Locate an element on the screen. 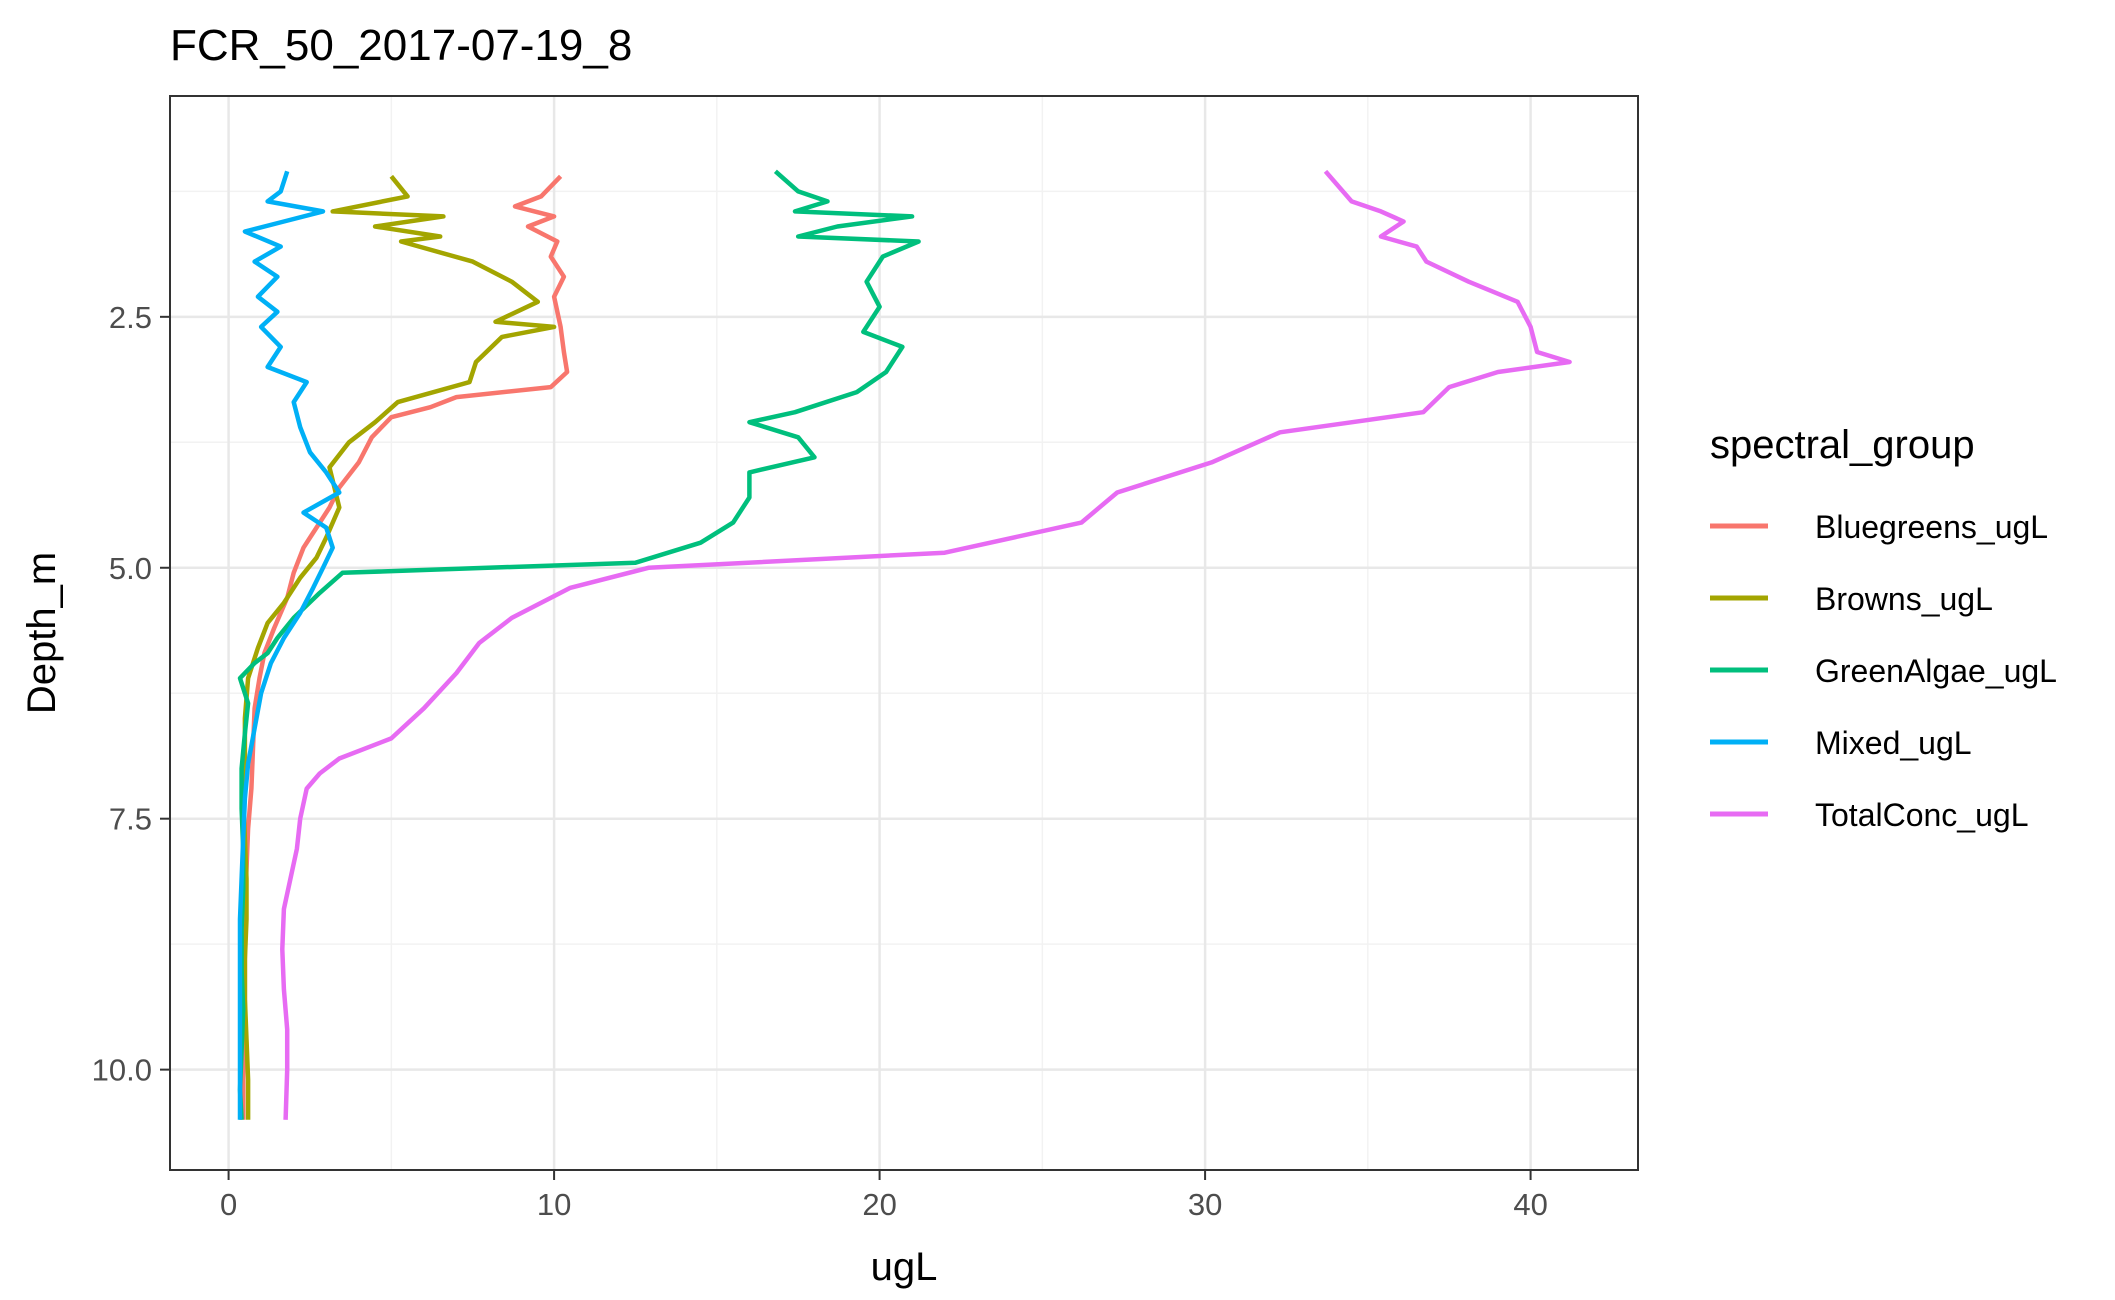 The width and height of the screenshot is (2115, 1300). y-tick-label: 7.5 is located at coordinates (130, 819).